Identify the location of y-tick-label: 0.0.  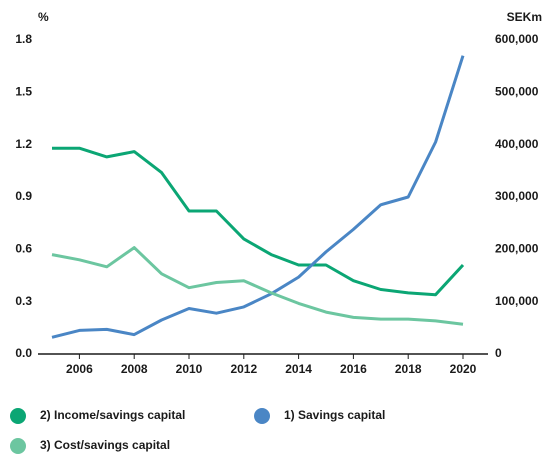
(23, 353).